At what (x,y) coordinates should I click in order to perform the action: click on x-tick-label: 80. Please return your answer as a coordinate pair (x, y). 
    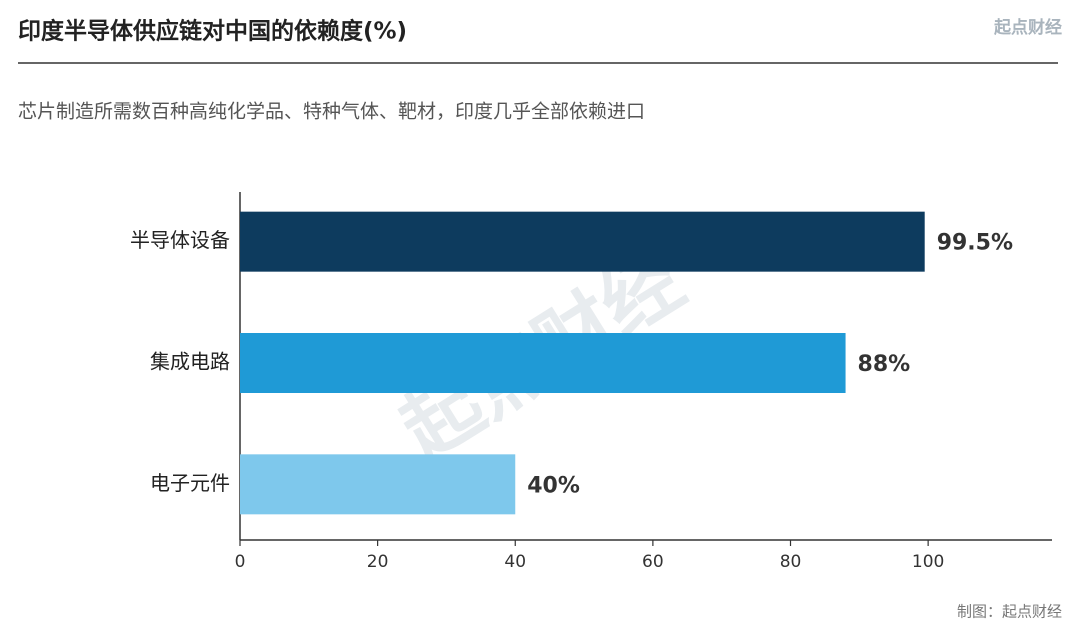
    Looking at the image, I should click on (791, 562).